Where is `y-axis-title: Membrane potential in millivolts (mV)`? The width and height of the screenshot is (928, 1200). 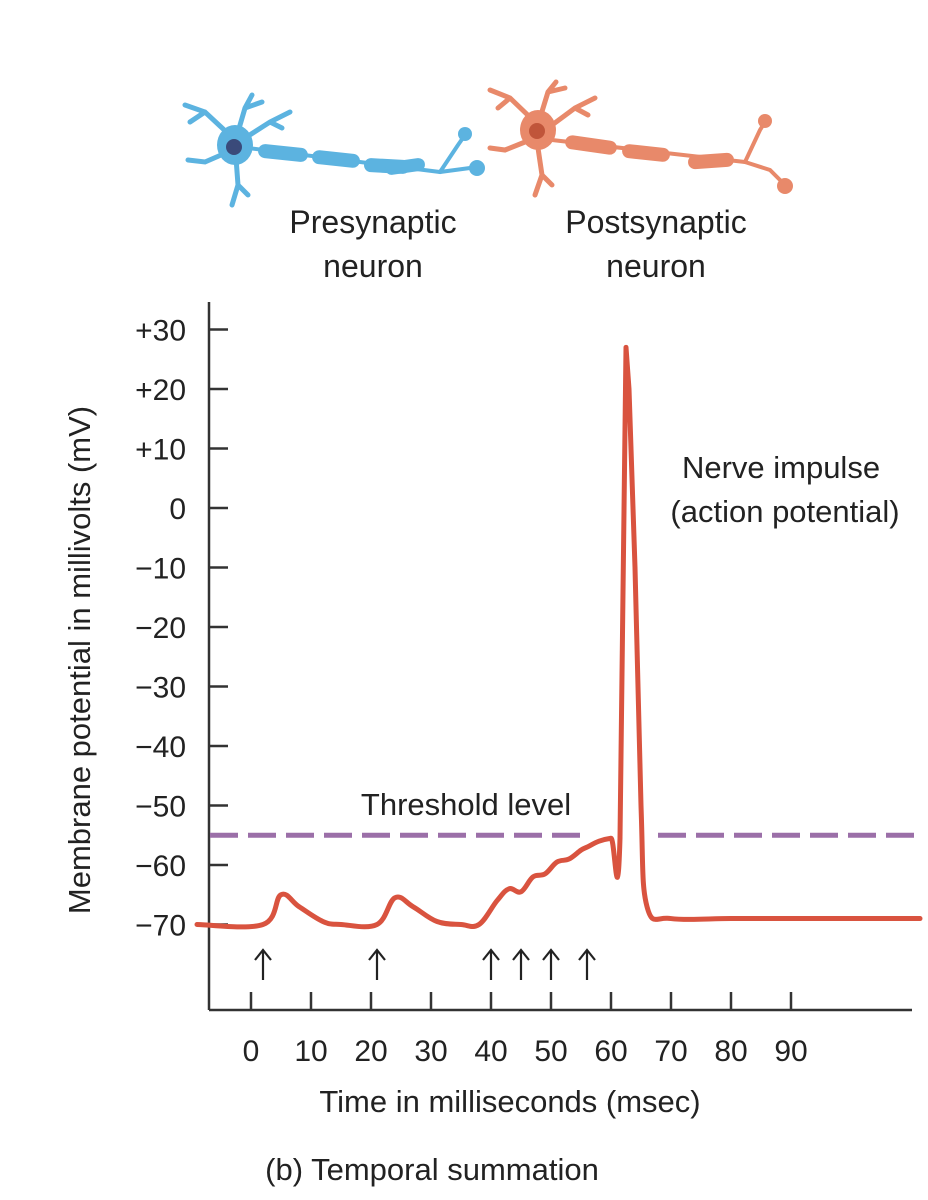 y-axis-title: Membrane potential in millivolts (mV) is located at coordinates (79, 660).